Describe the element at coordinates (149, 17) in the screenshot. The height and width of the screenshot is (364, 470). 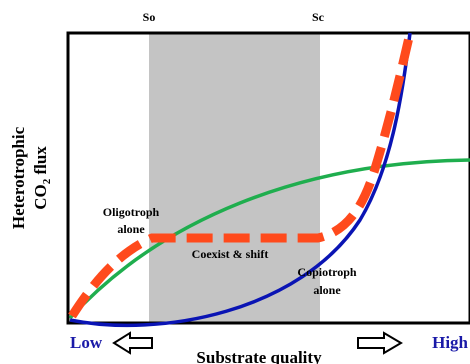
I see `so-marker-label: So` at that location.